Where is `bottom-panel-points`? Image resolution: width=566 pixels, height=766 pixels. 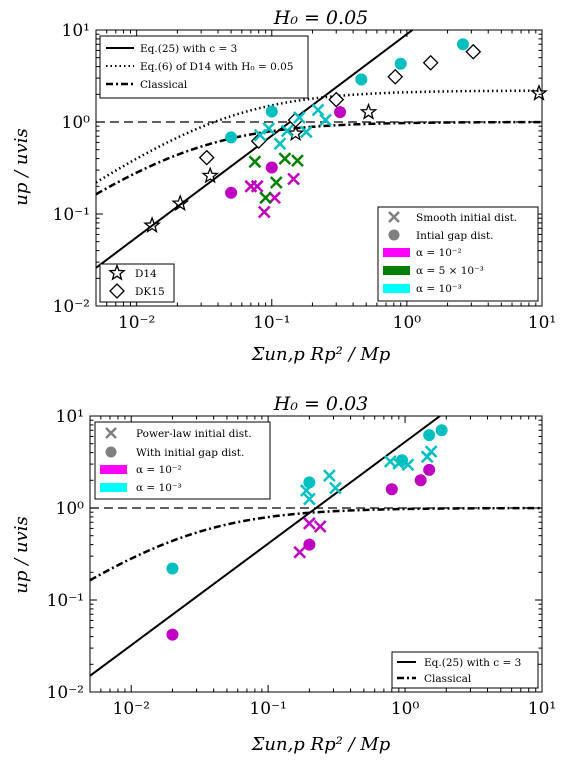
bottom-panel-points is located at coordinates (307, 532).